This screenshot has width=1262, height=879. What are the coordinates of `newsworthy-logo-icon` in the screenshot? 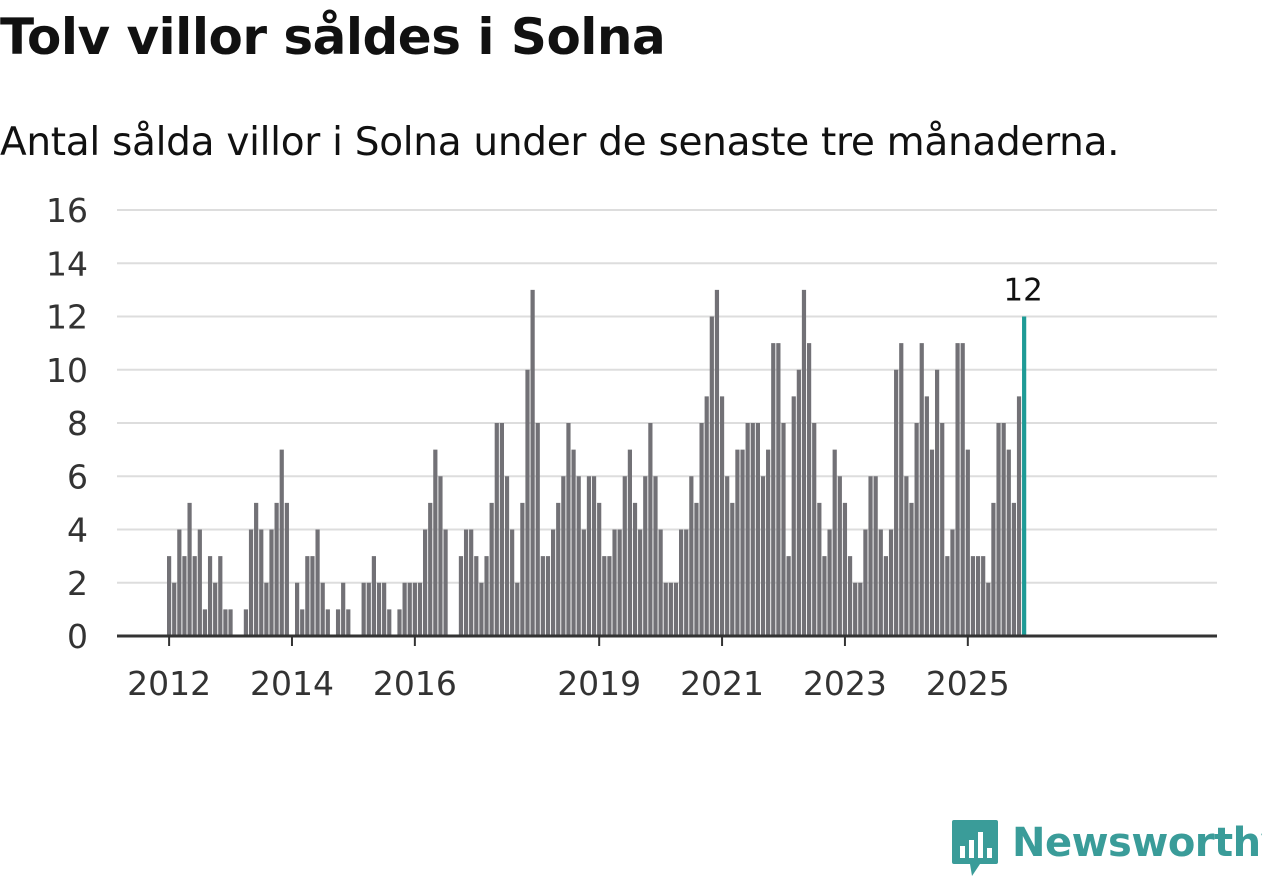 It's located at (975, 848).